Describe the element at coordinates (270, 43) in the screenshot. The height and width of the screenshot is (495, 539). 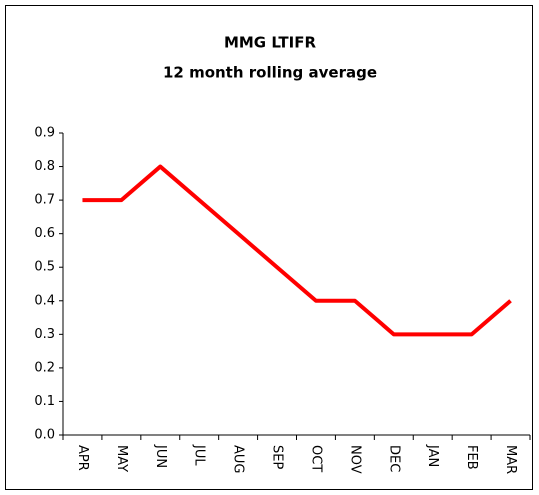
I see `chart-title: MMG LTIFR` at that location.